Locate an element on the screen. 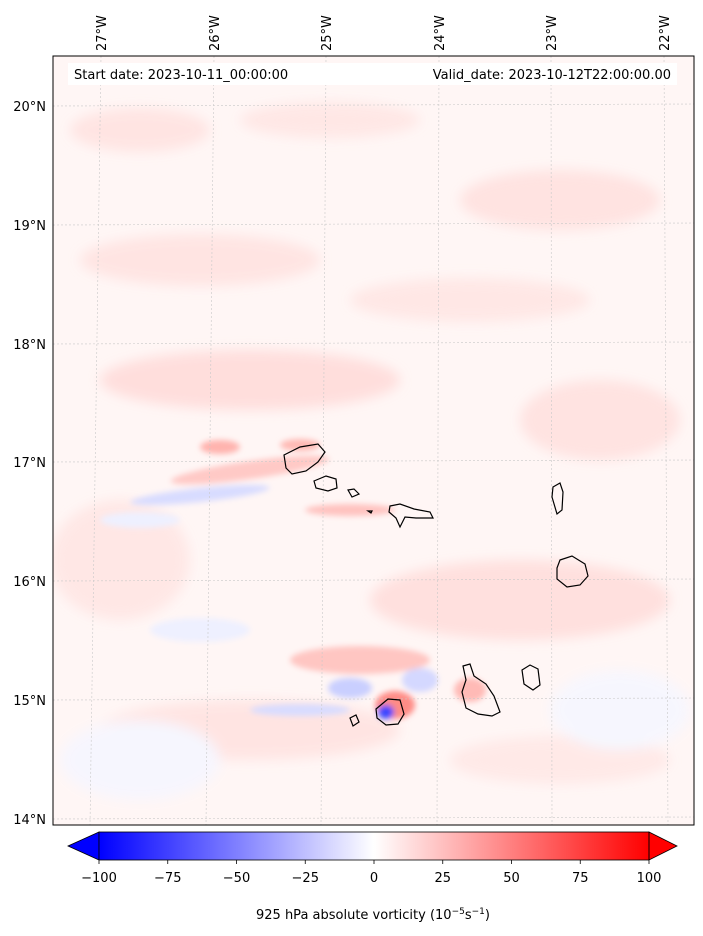 The image size is (703, 936). lon-label-25w: 25°W is located at coordinates (327, 33).